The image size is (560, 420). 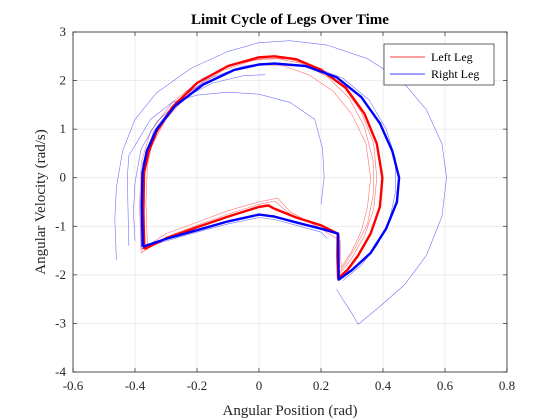 I want to click on y-tick-label: -1, so click(x=60, y=225).